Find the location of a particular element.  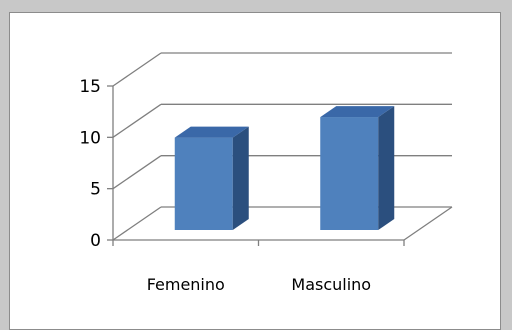

bar-masculino is located at coordinates (357, 168).